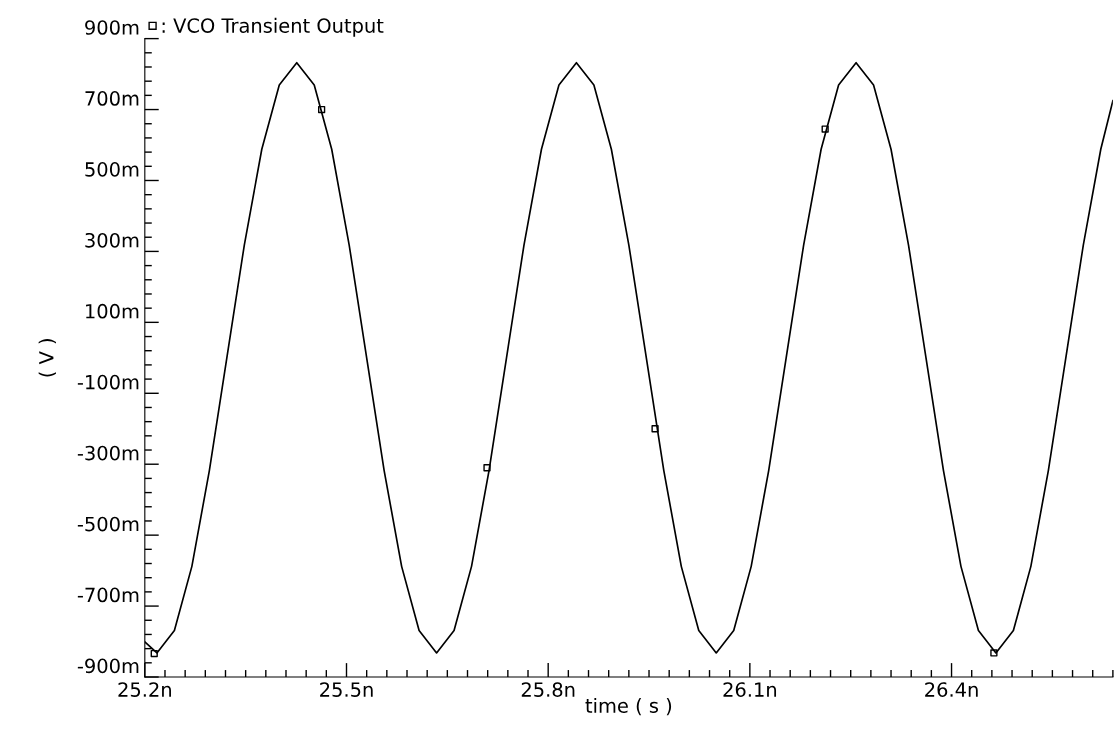  I want to click on y-axis-title: ( V ), so click(47, 358).